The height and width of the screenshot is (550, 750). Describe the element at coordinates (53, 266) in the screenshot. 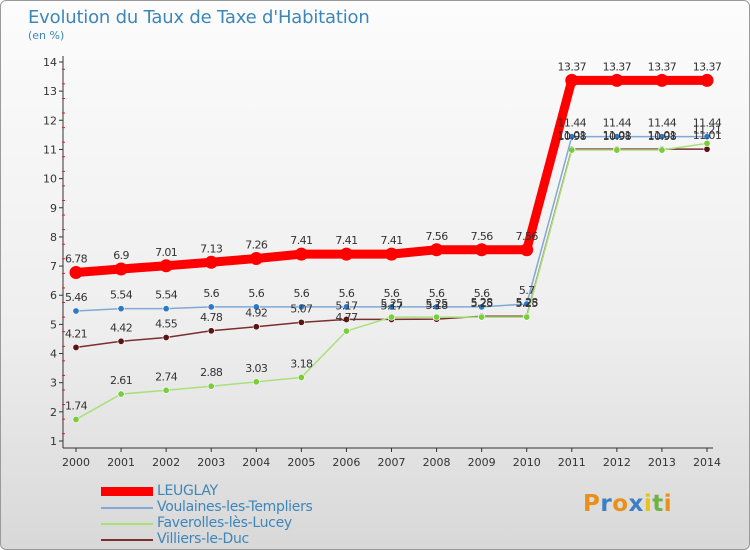

I see `y-tick-label: 7` at that location.